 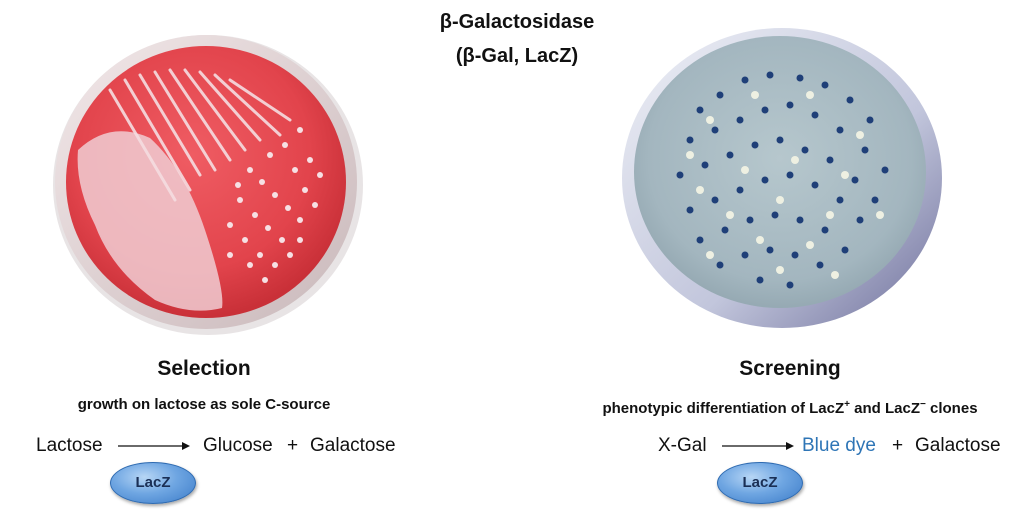 I want to click on selection-plus-sign: +, so click(x=293, y=445).